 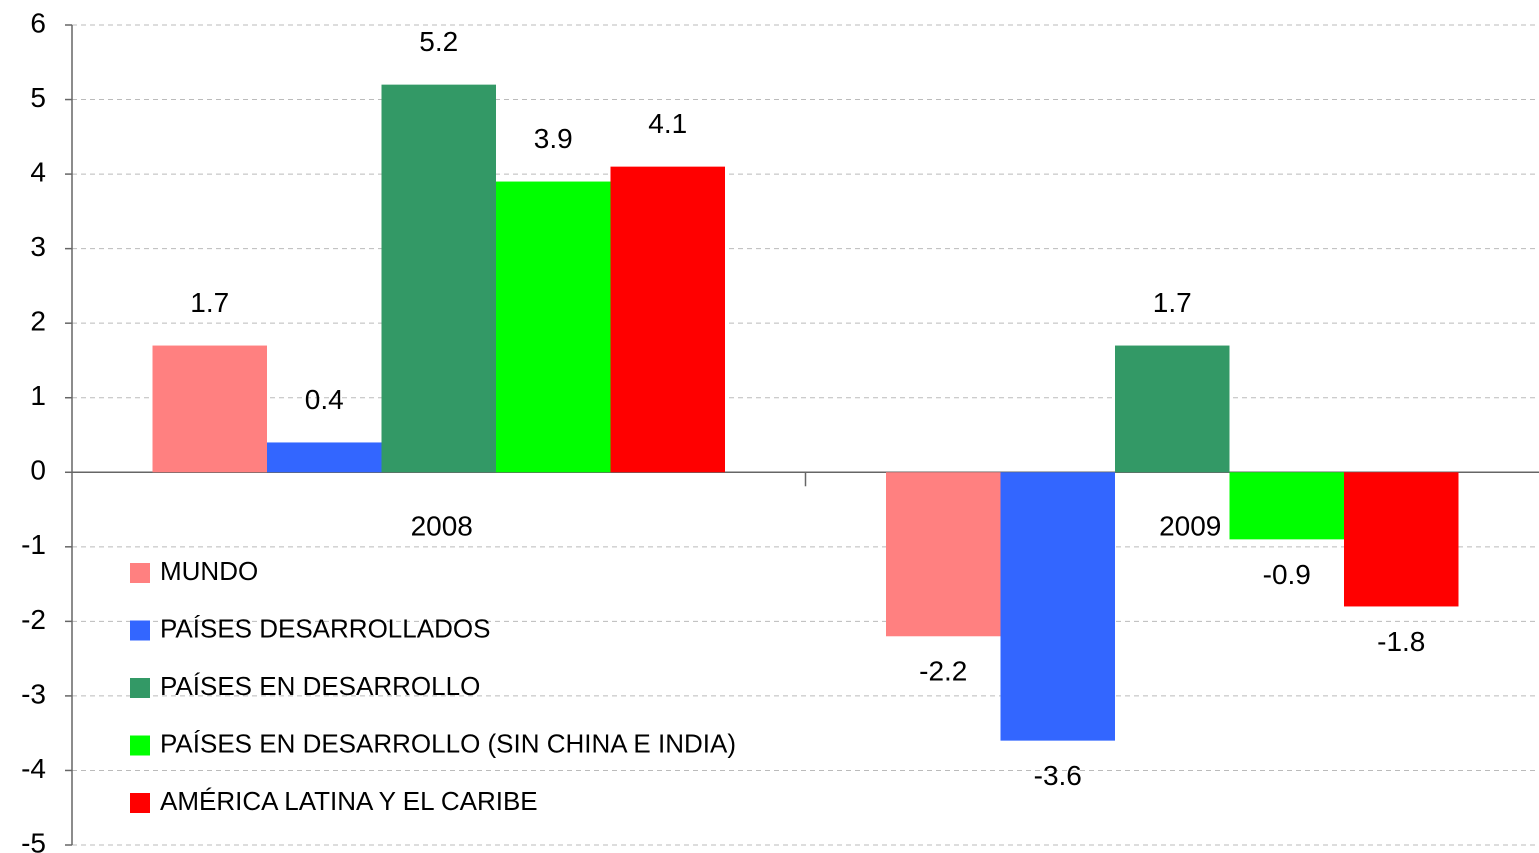 I want to click on y-tick-label: 0, so click(x=38, y=470).